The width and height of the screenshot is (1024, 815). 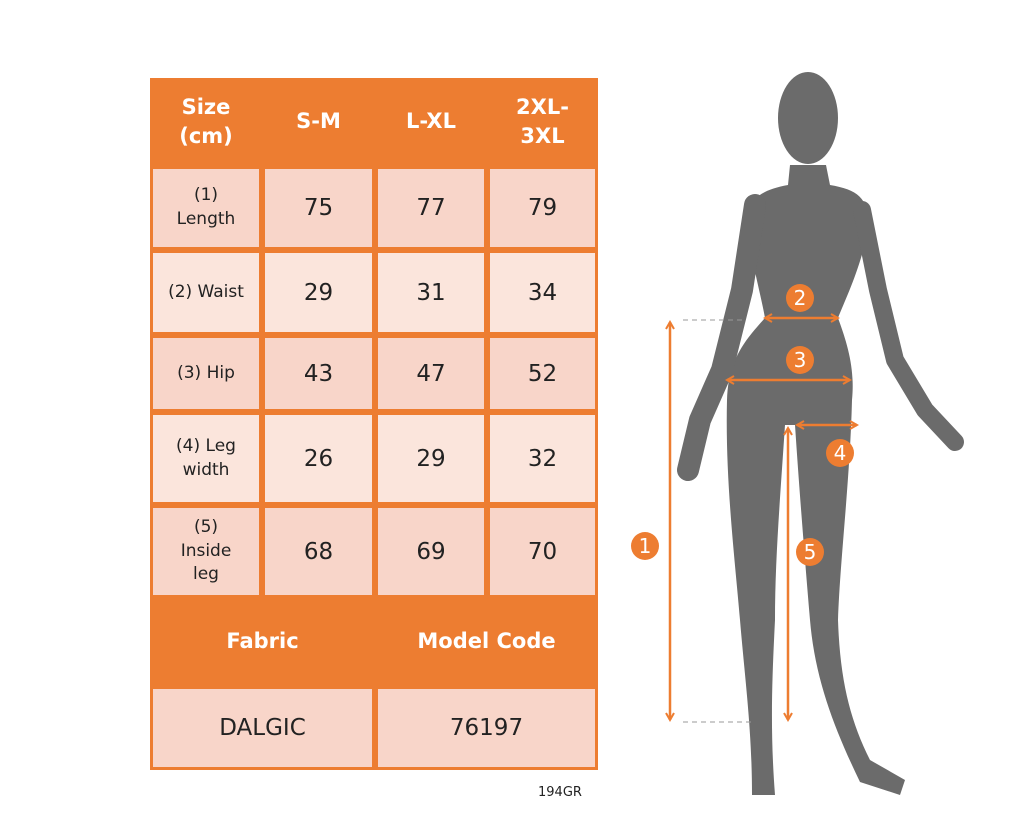 I want to click on header-cell-text: Size (cm), so click(x=206, y=121).